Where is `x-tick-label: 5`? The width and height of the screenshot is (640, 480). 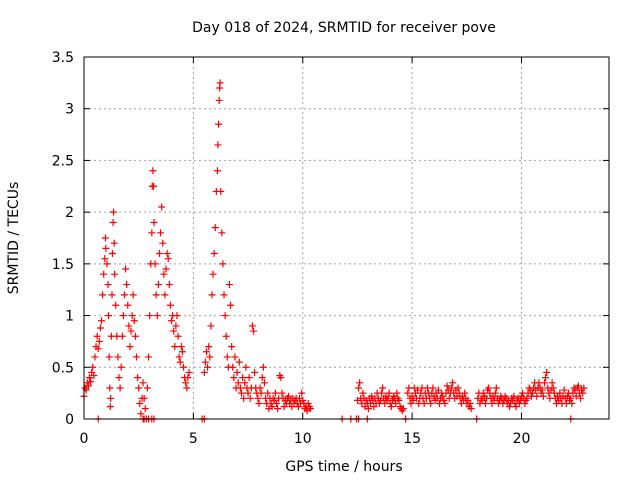
x-tick-label: 5 is located at coordinates (193, 439).